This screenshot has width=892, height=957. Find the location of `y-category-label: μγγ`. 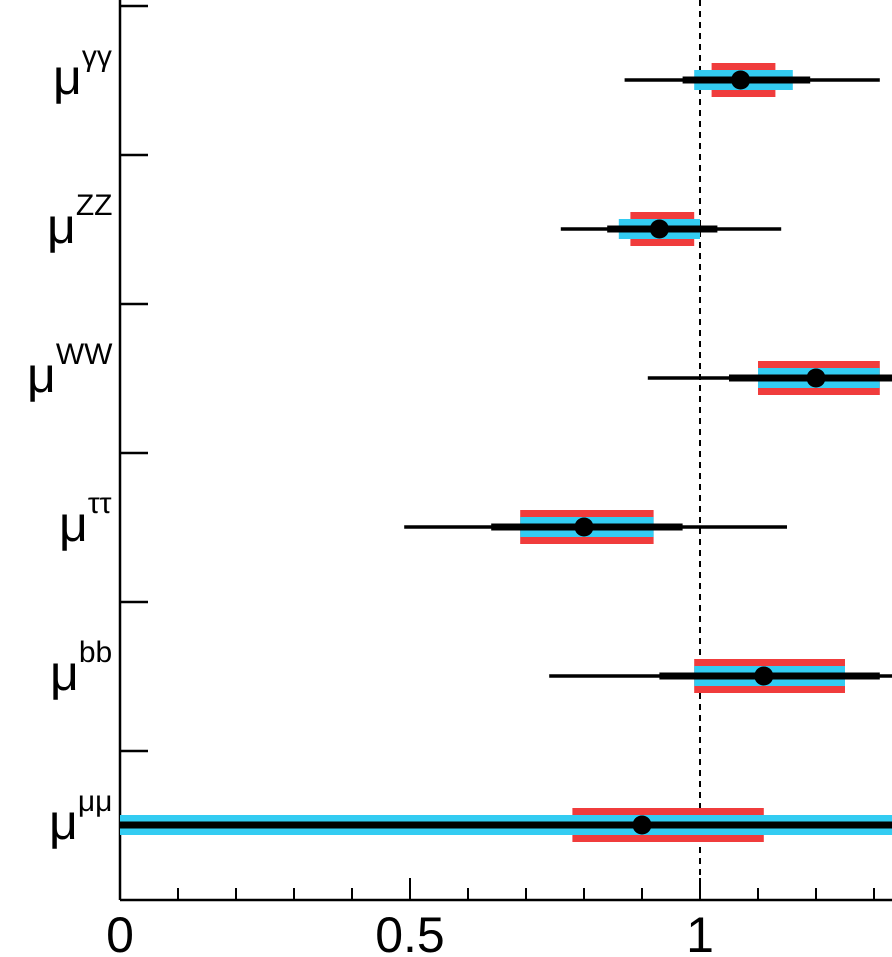

y-category-label: μγγ is located at coordinates (82, 73).